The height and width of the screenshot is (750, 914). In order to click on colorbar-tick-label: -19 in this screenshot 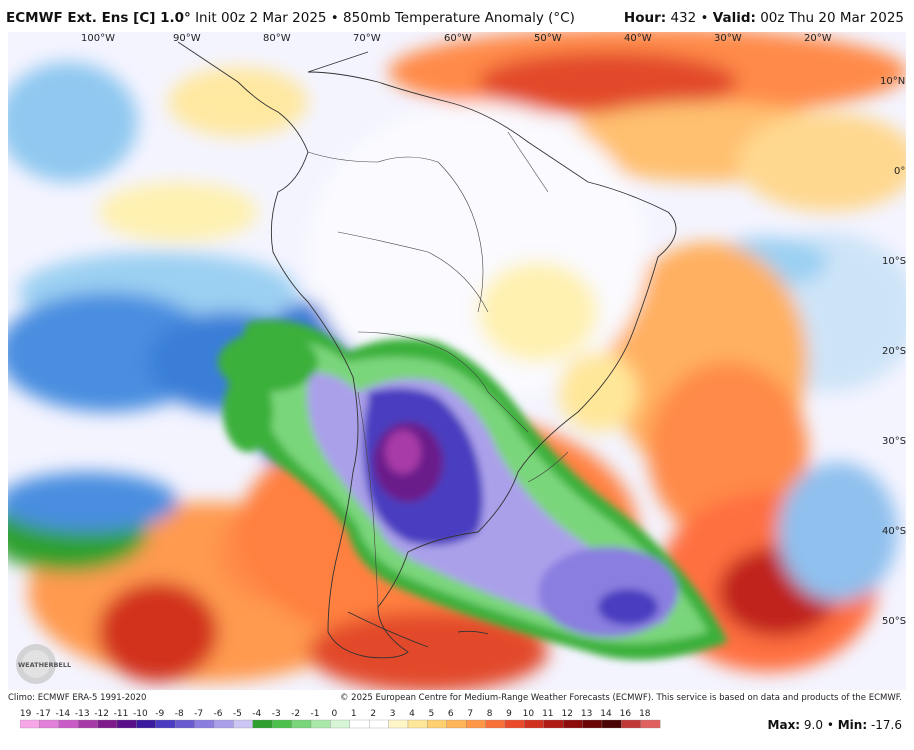, I will do `click(26, 714)`.